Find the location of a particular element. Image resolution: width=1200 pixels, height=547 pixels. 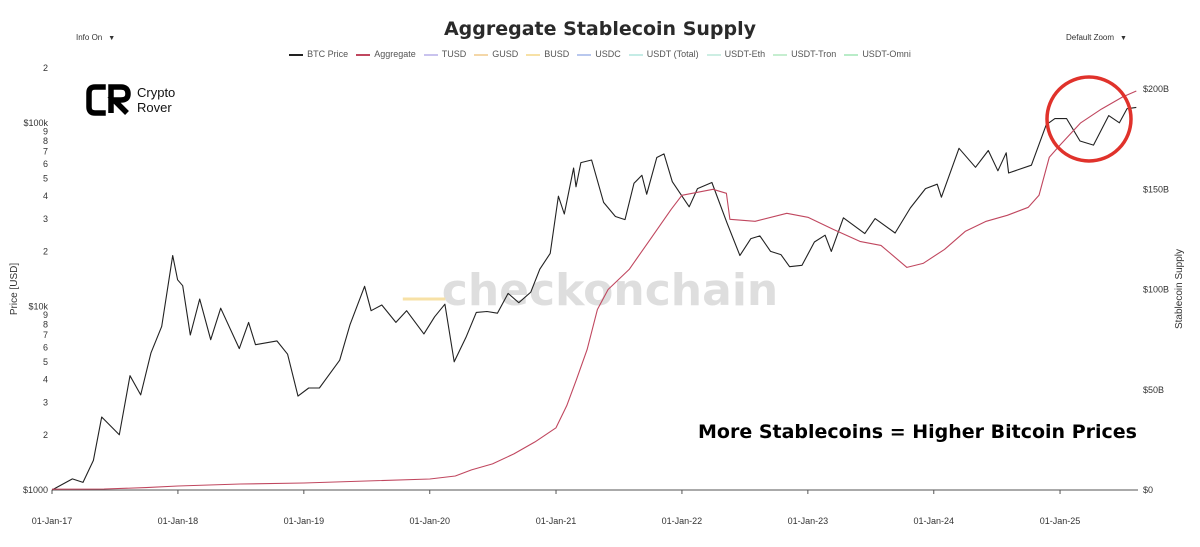

y-right-tick-label: $100B is located at coordinates (1156, 290).